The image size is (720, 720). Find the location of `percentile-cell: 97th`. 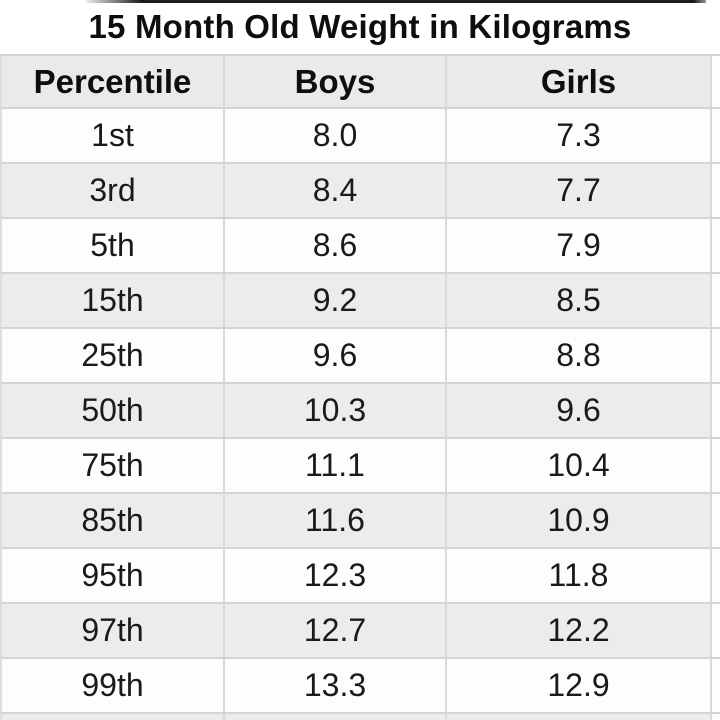

percentile-cell: 97th is located at coordinates (112, 630).